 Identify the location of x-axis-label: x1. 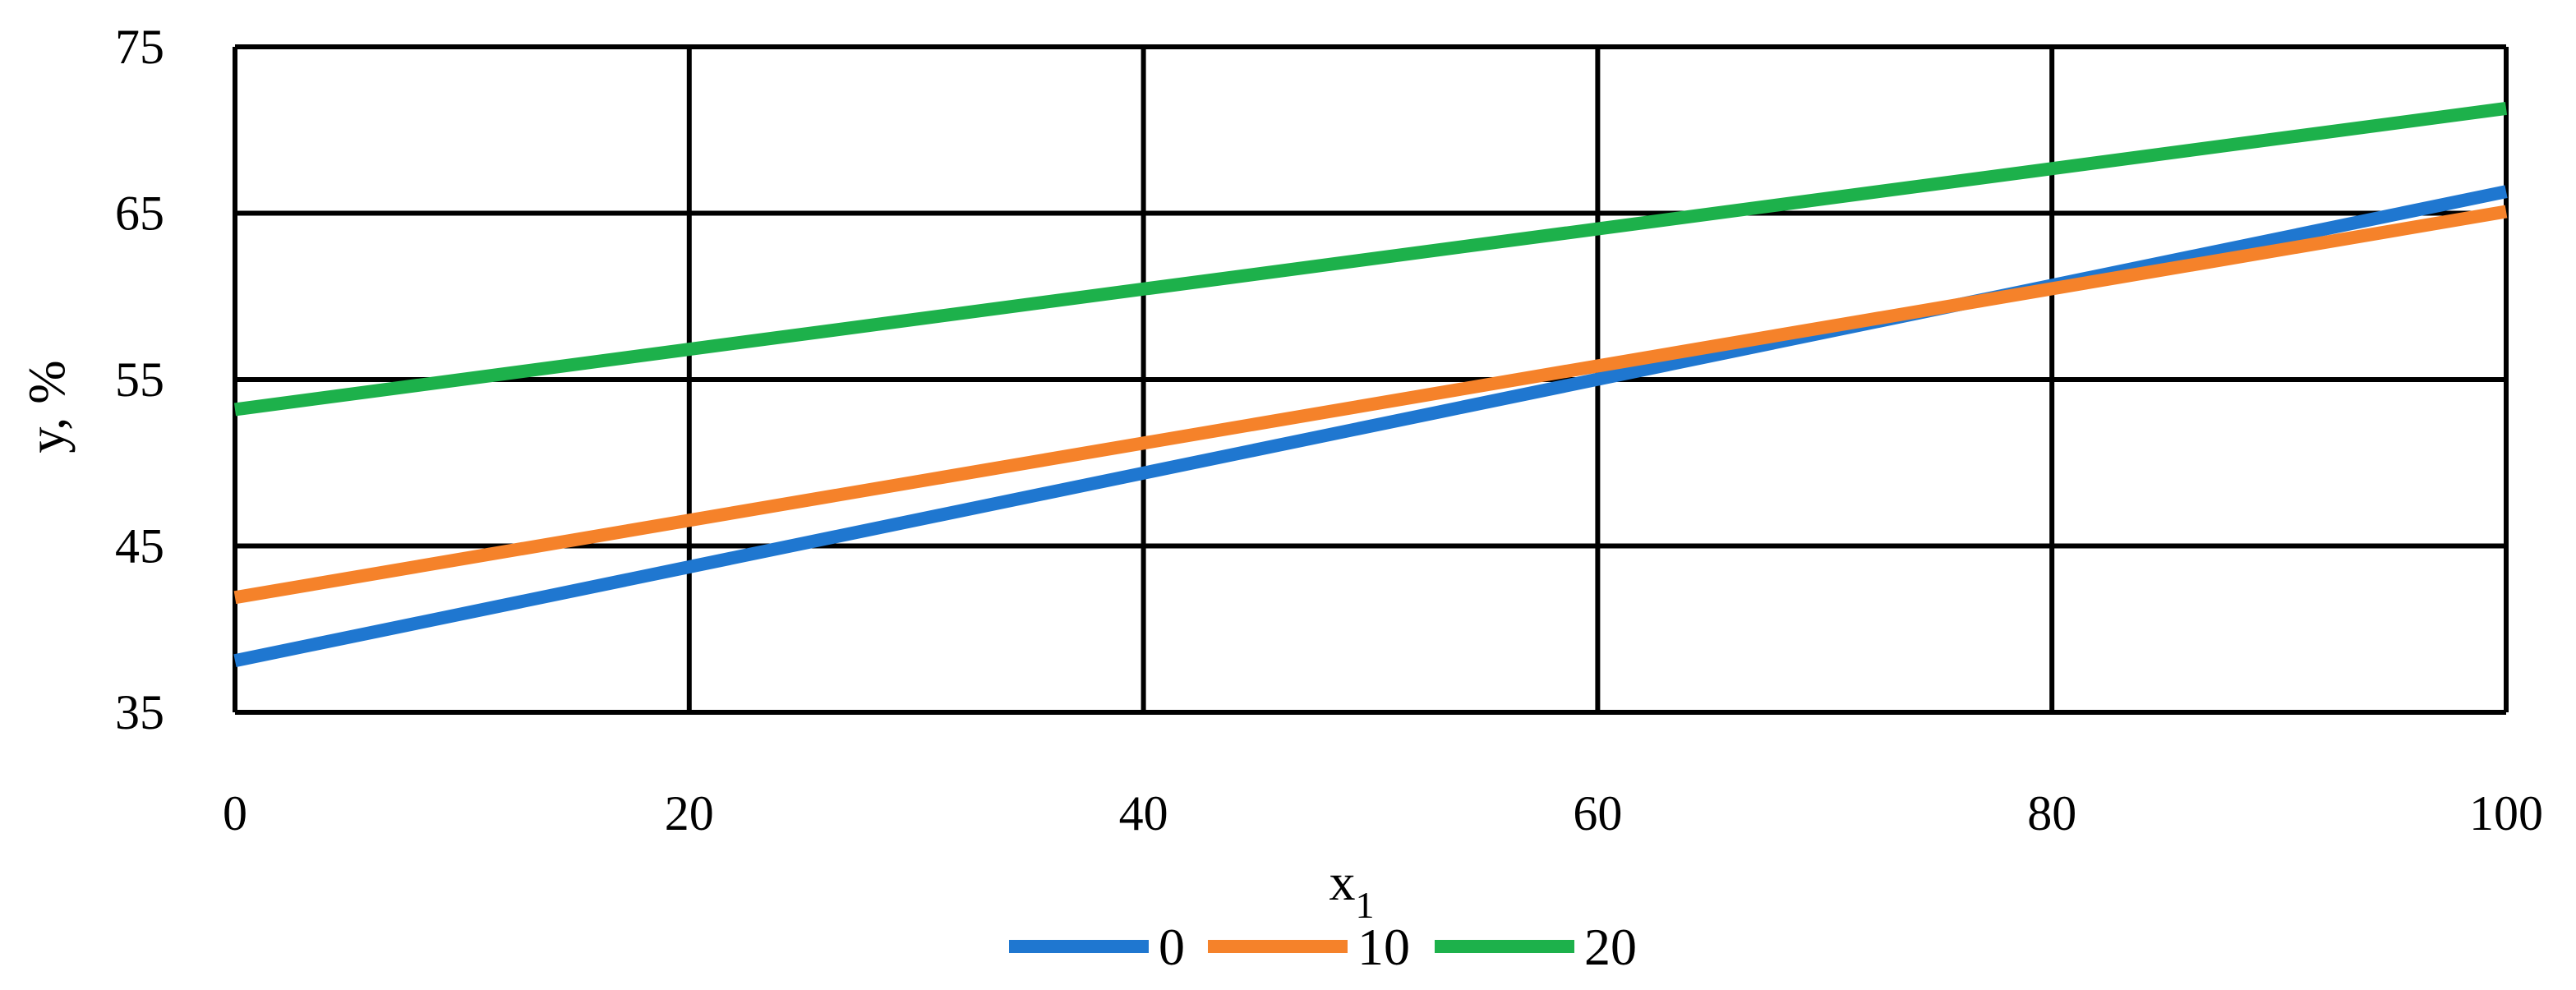
(1352, 889).